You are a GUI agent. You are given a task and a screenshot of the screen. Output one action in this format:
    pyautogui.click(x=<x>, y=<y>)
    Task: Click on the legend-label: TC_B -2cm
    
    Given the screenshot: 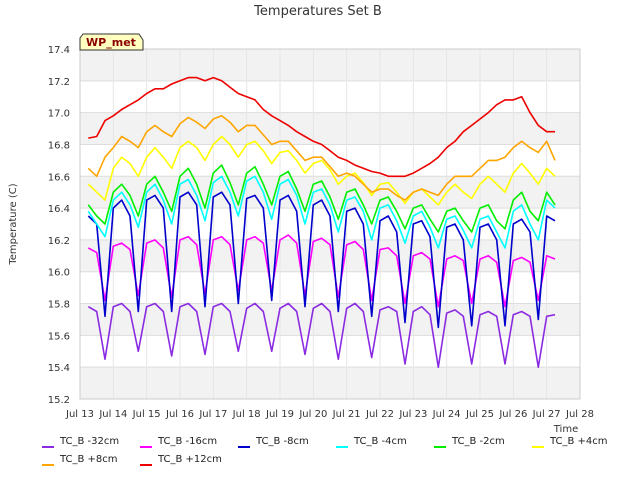 What is the action you would take?
    pyautogui.click(x=478, y=441)
    